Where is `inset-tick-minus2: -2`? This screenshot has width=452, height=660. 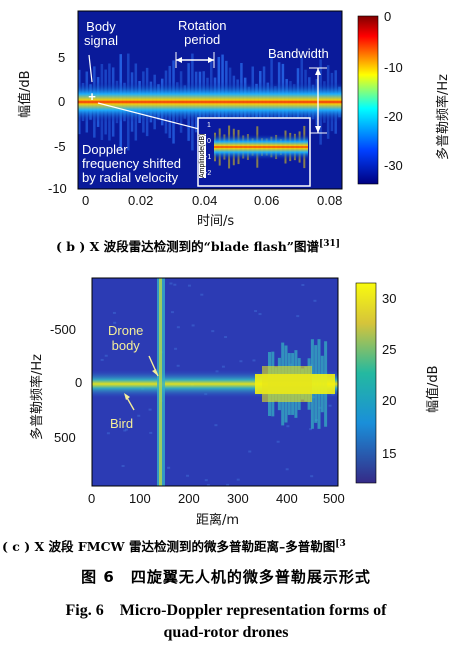
inset-tick-minus2: -2 is located at coordinates (208, 173).